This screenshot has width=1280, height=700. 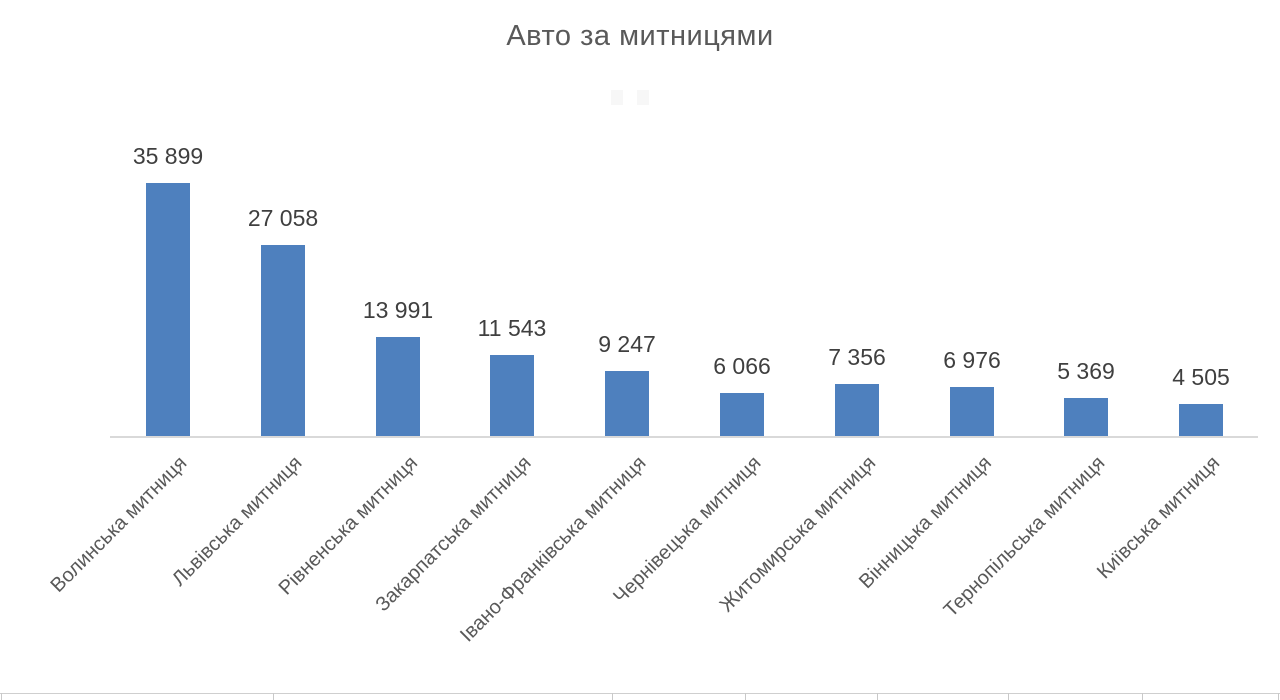 I want to click on chart-title: Авто за митницями, so click(x=640, y=36).